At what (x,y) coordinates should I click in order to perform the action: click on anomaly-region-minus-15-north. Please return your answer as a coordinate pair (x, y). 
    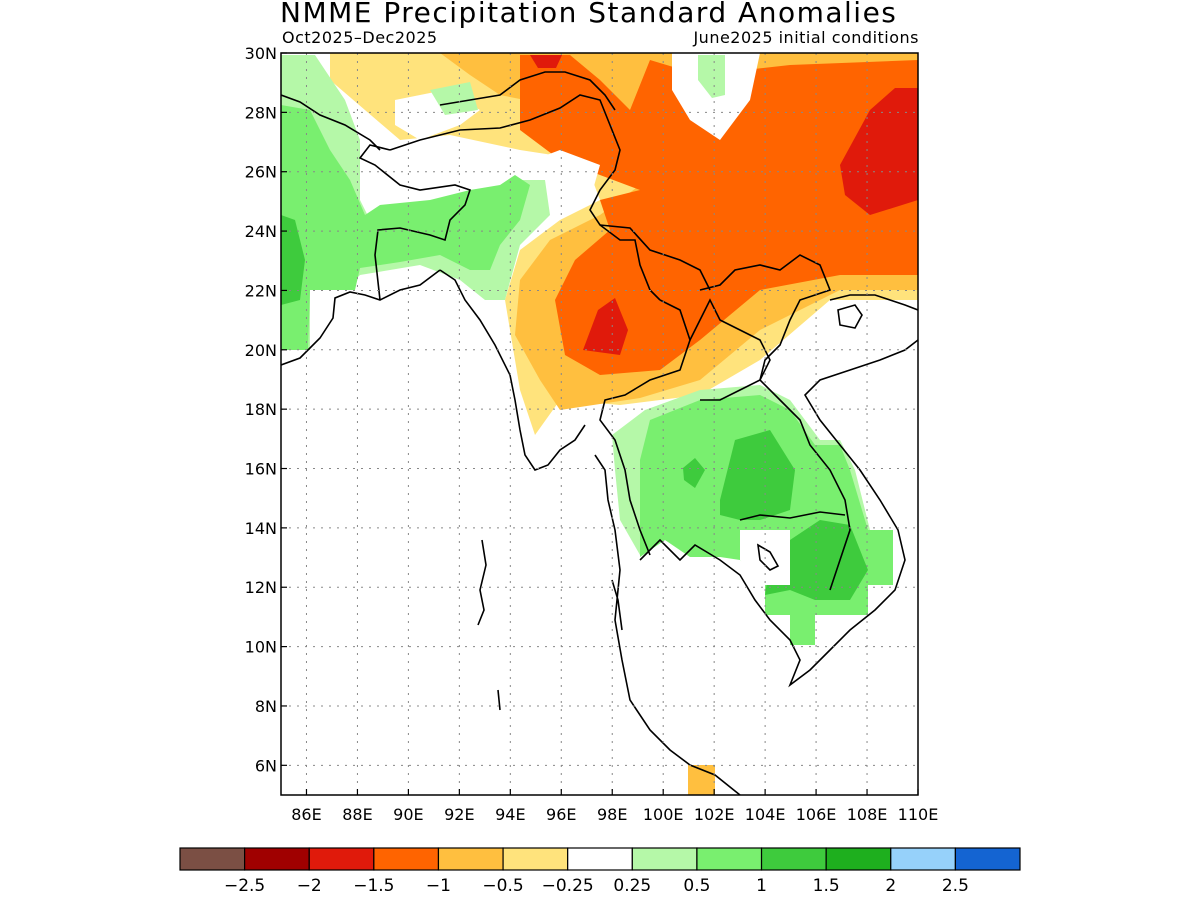
    Looking at the image, I should click on (546, 61).